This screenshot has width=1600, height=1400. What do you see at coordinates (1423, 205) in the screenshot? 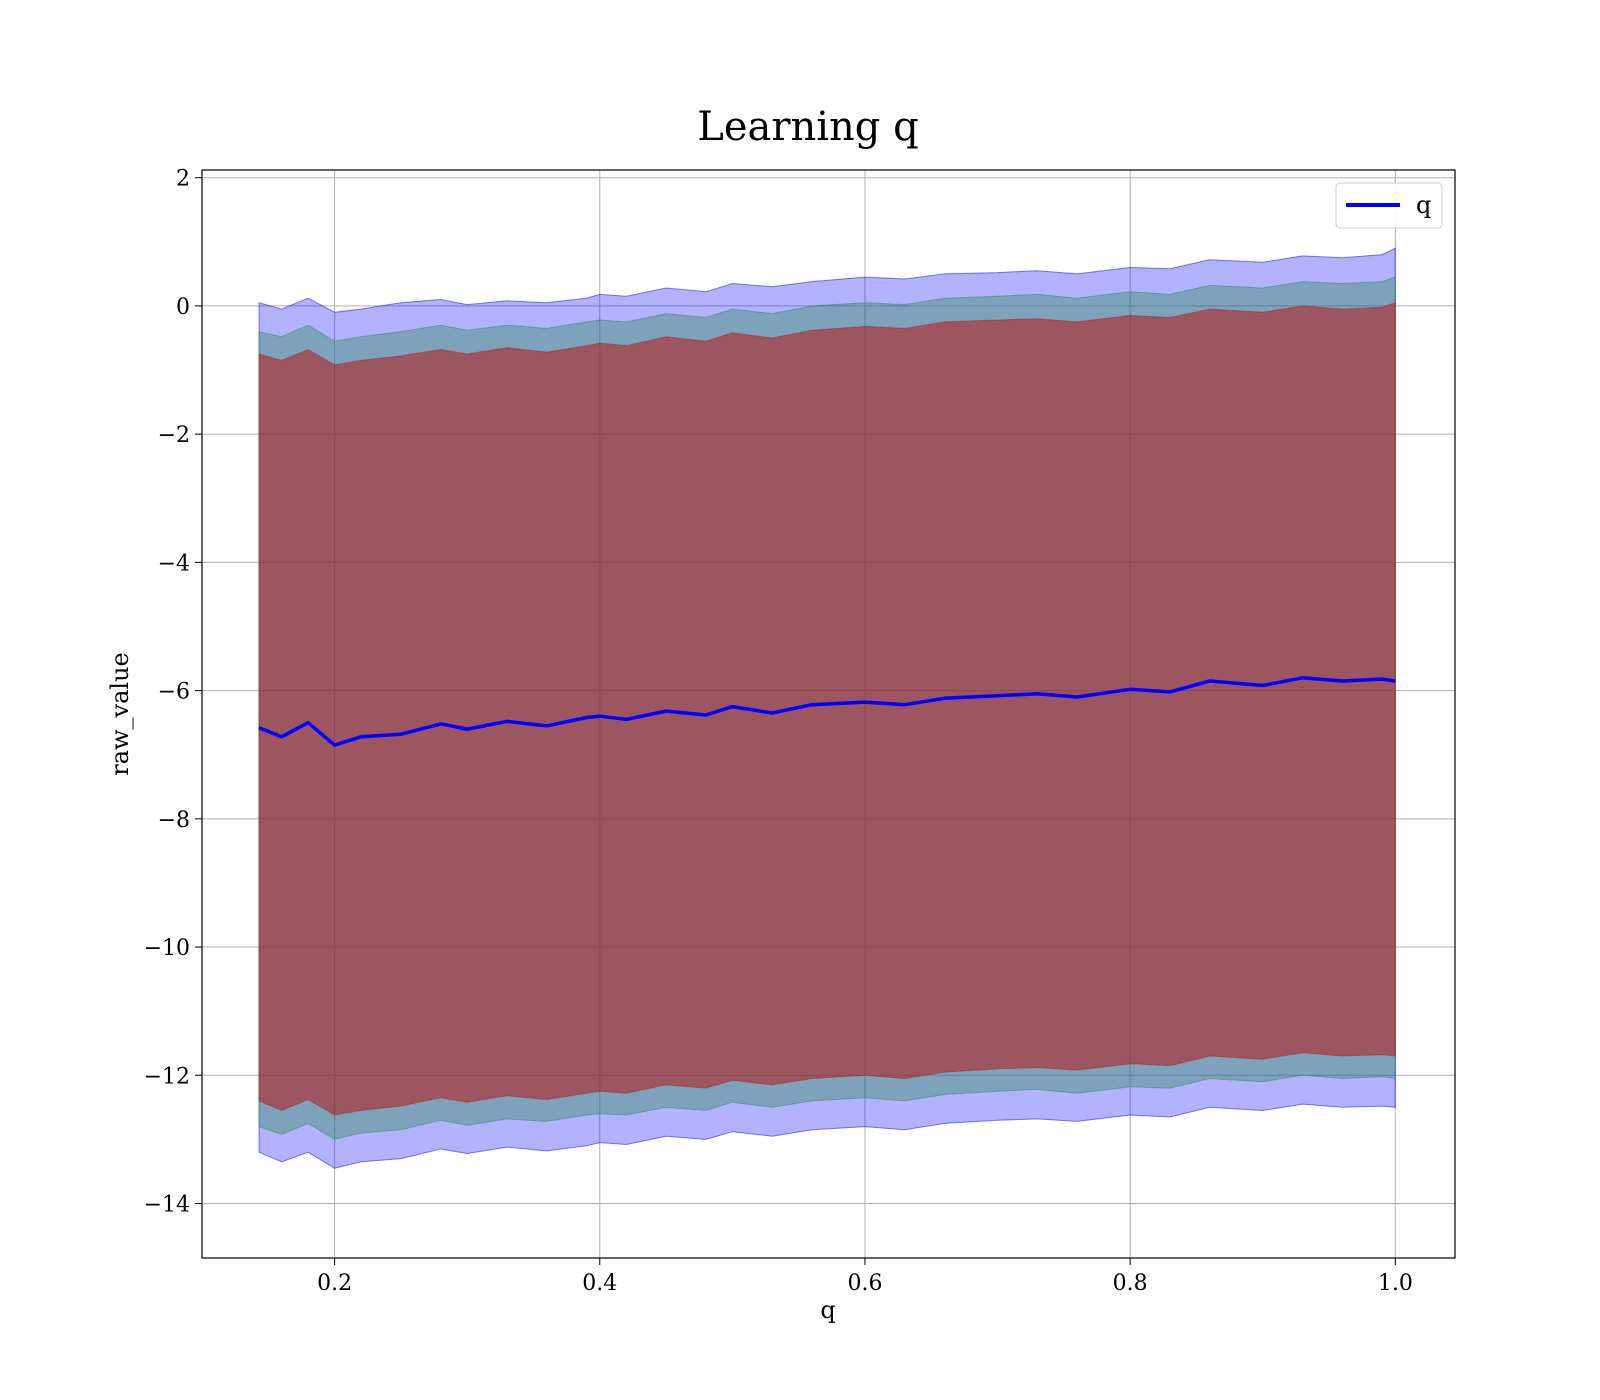
I see `legend-label: q` at bounding box center [1423, 205].